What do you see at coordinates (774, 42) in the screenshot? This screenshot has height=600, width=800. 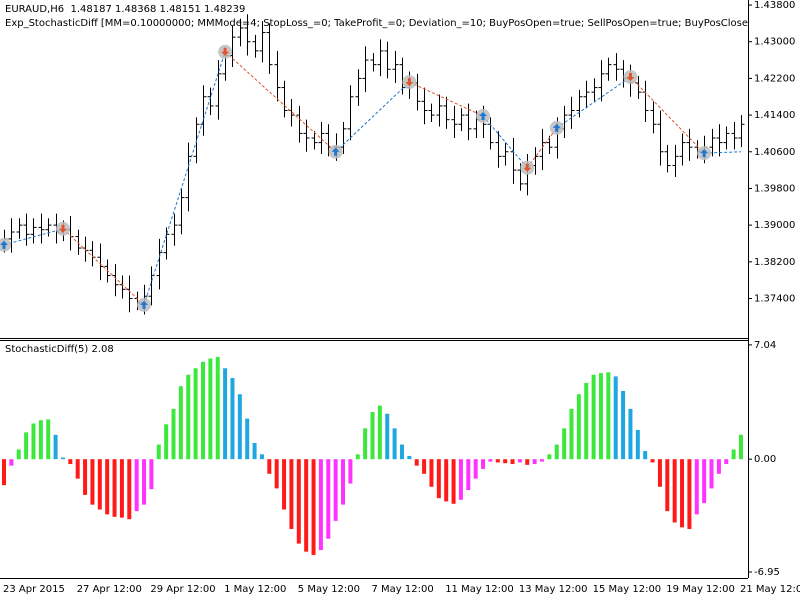 I see `y-tick-label: 1.43000` at bounding box center [774, 42].